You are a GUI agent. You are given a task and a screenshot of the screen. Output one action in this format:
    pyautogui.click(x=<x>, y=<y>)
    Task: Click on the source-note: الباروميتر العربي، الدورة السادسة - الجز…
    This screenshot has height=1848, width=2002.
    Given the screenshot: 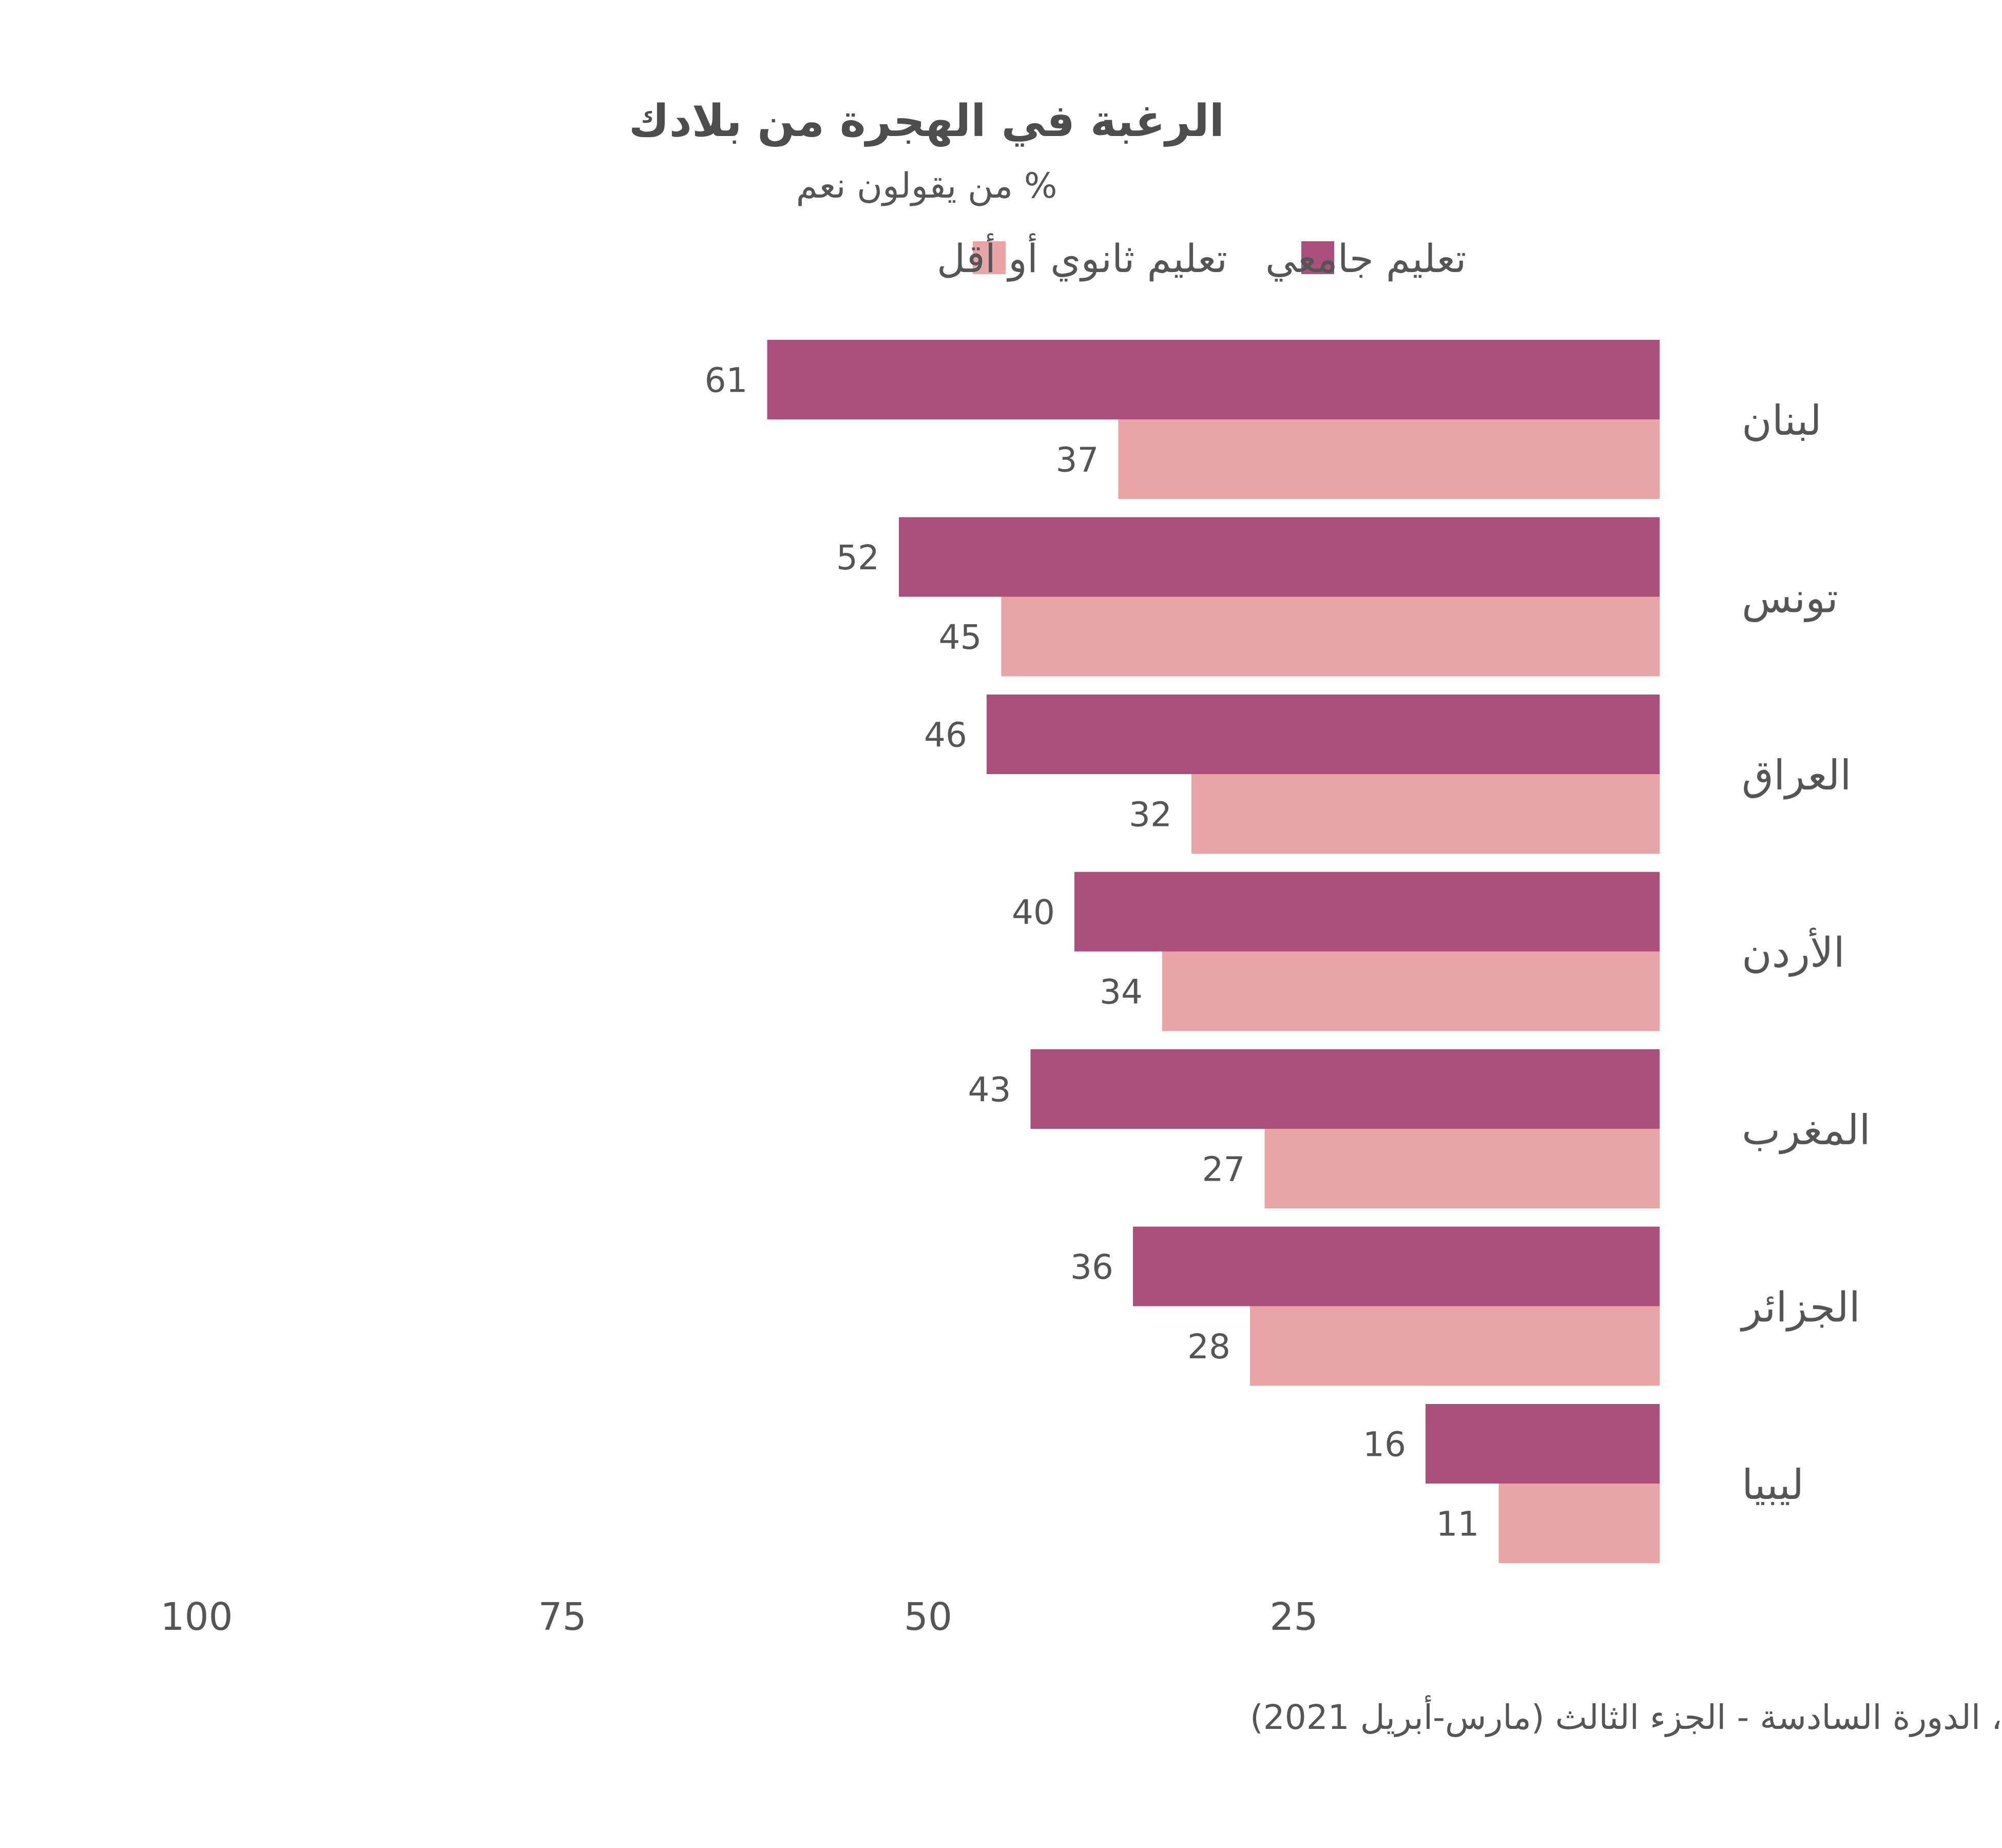 What is the action you would take?
    pyautogui.click(x=1626, y=1716)
    